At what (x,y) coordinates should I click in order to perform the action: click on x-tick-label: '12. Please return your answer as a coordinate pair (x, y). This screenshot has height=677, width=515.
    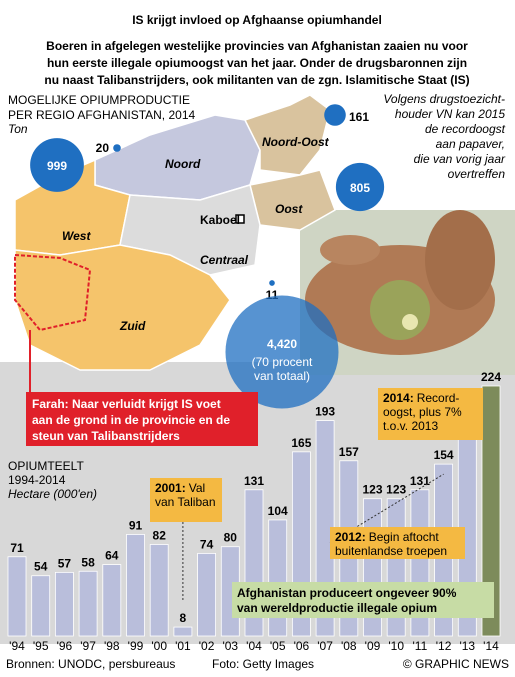
    Looking at the image, I should click on (444, 646).